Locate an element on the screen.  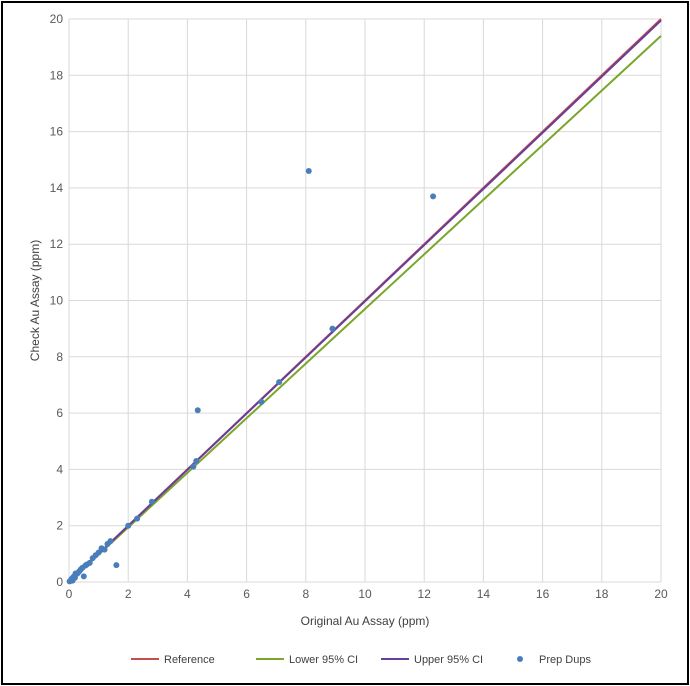
legend-item-reference: Reference is located at coordinates (173, 660).